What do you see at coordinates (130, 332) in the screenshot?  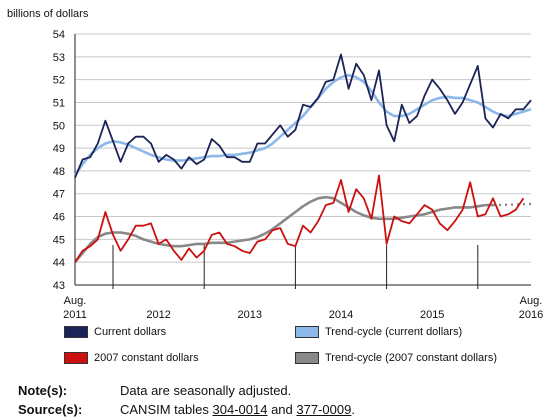 I see `legend-label-current-dollars: Current dollars` at bounding box center [130, 332].